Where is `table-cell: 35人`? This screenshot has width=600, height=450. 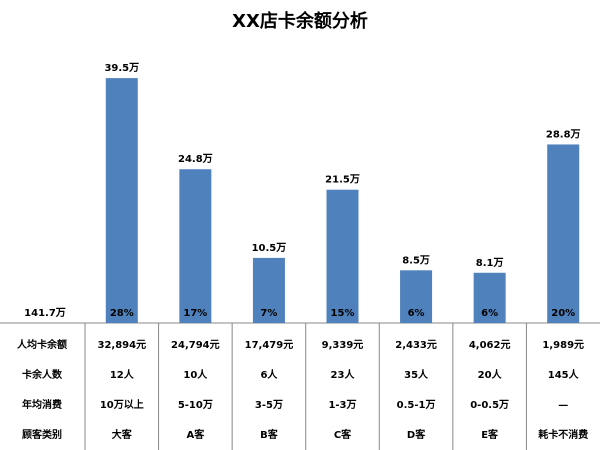
table-cell: 35人 is located at coordinates (416, 374).